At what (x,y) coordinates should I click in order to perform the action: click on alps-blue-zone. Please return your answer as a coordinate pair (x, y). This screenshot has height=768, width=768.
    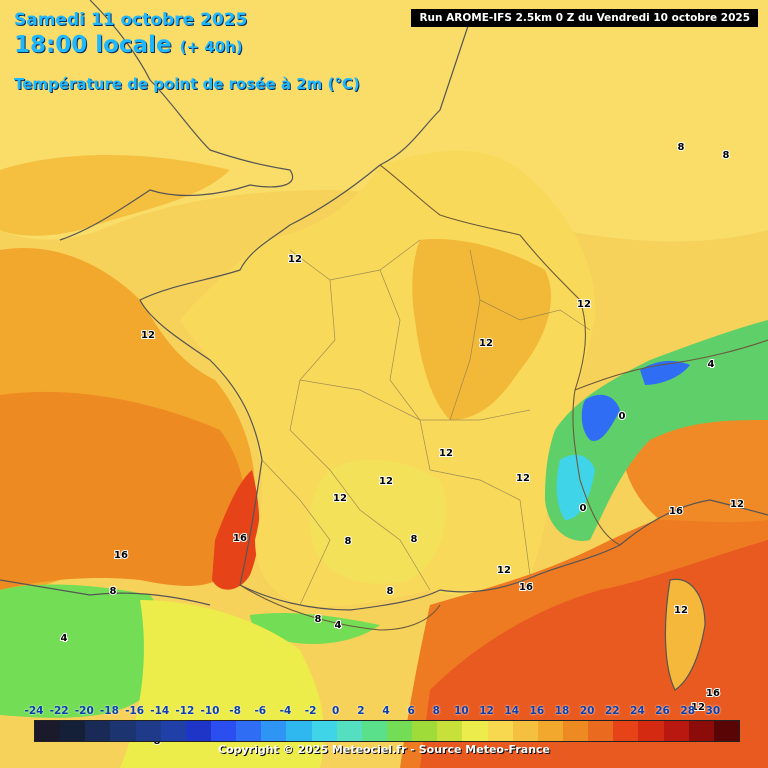
    Looking at the image, I should click on (635, 400).